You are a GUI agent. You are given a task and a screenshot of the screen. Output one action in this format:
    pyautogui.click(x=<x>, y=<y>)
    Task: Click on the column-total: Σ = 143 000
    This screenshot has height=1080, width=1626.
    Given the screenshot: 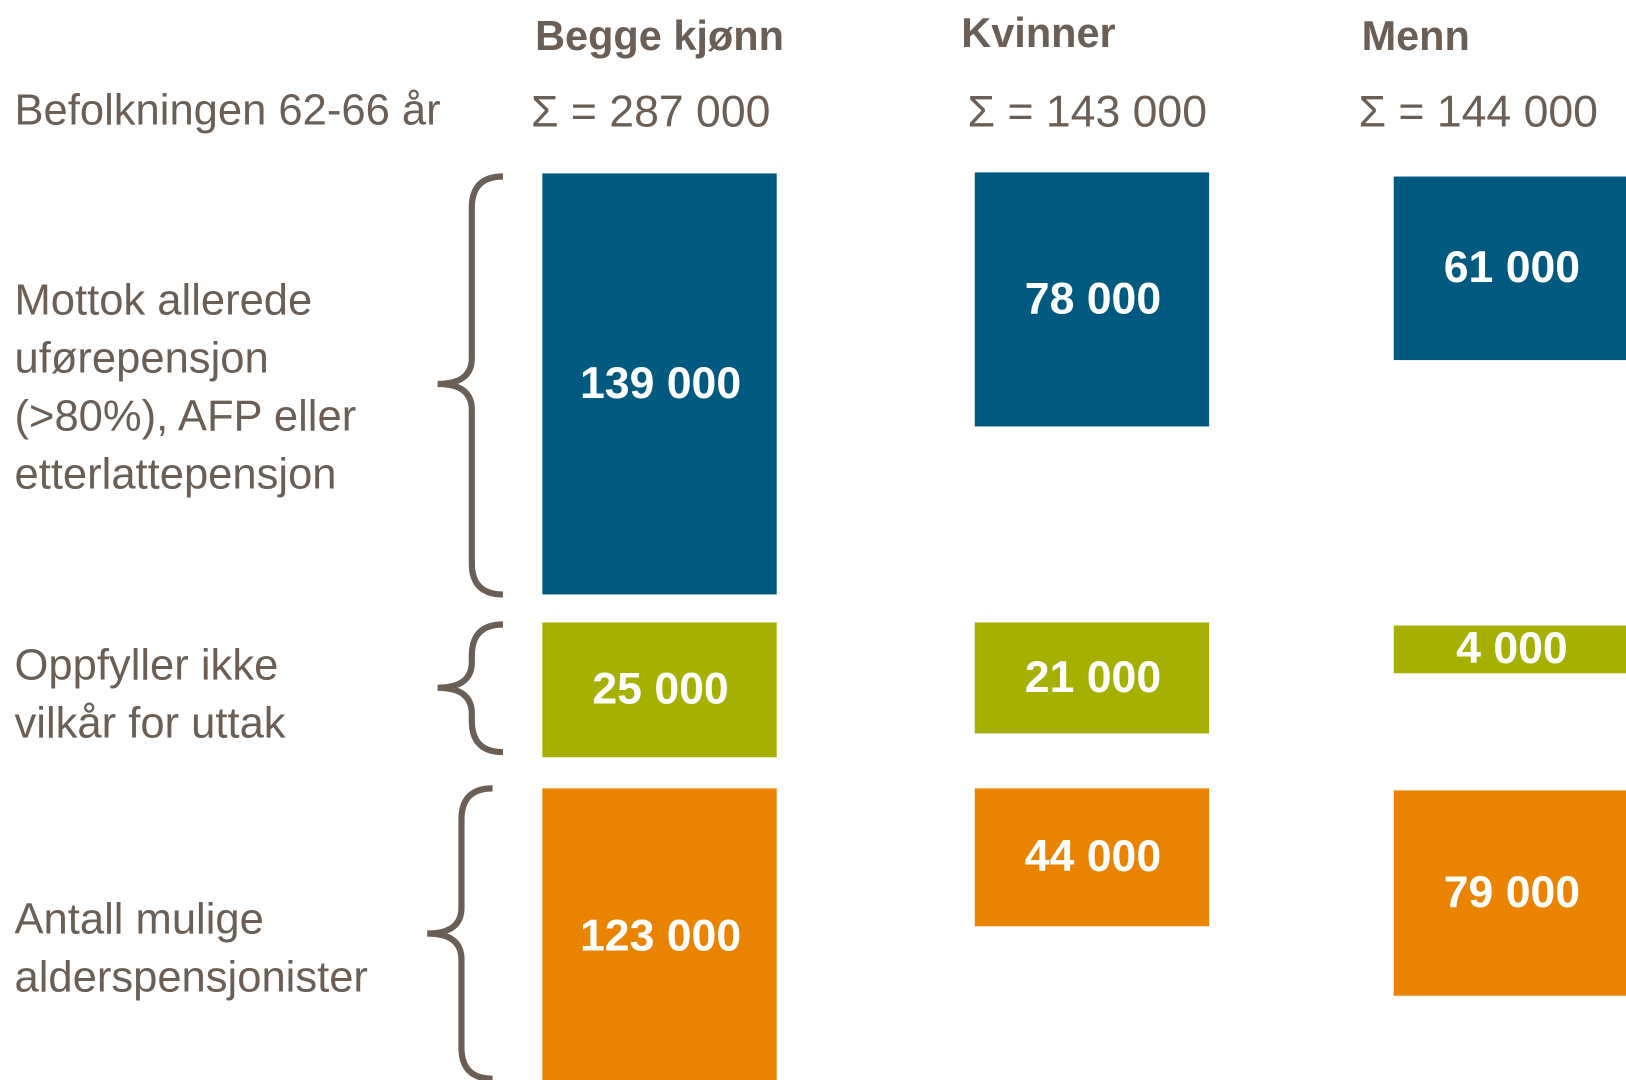 What is the action you would take?
    pyautogui.click(x=1088, y=112)
    